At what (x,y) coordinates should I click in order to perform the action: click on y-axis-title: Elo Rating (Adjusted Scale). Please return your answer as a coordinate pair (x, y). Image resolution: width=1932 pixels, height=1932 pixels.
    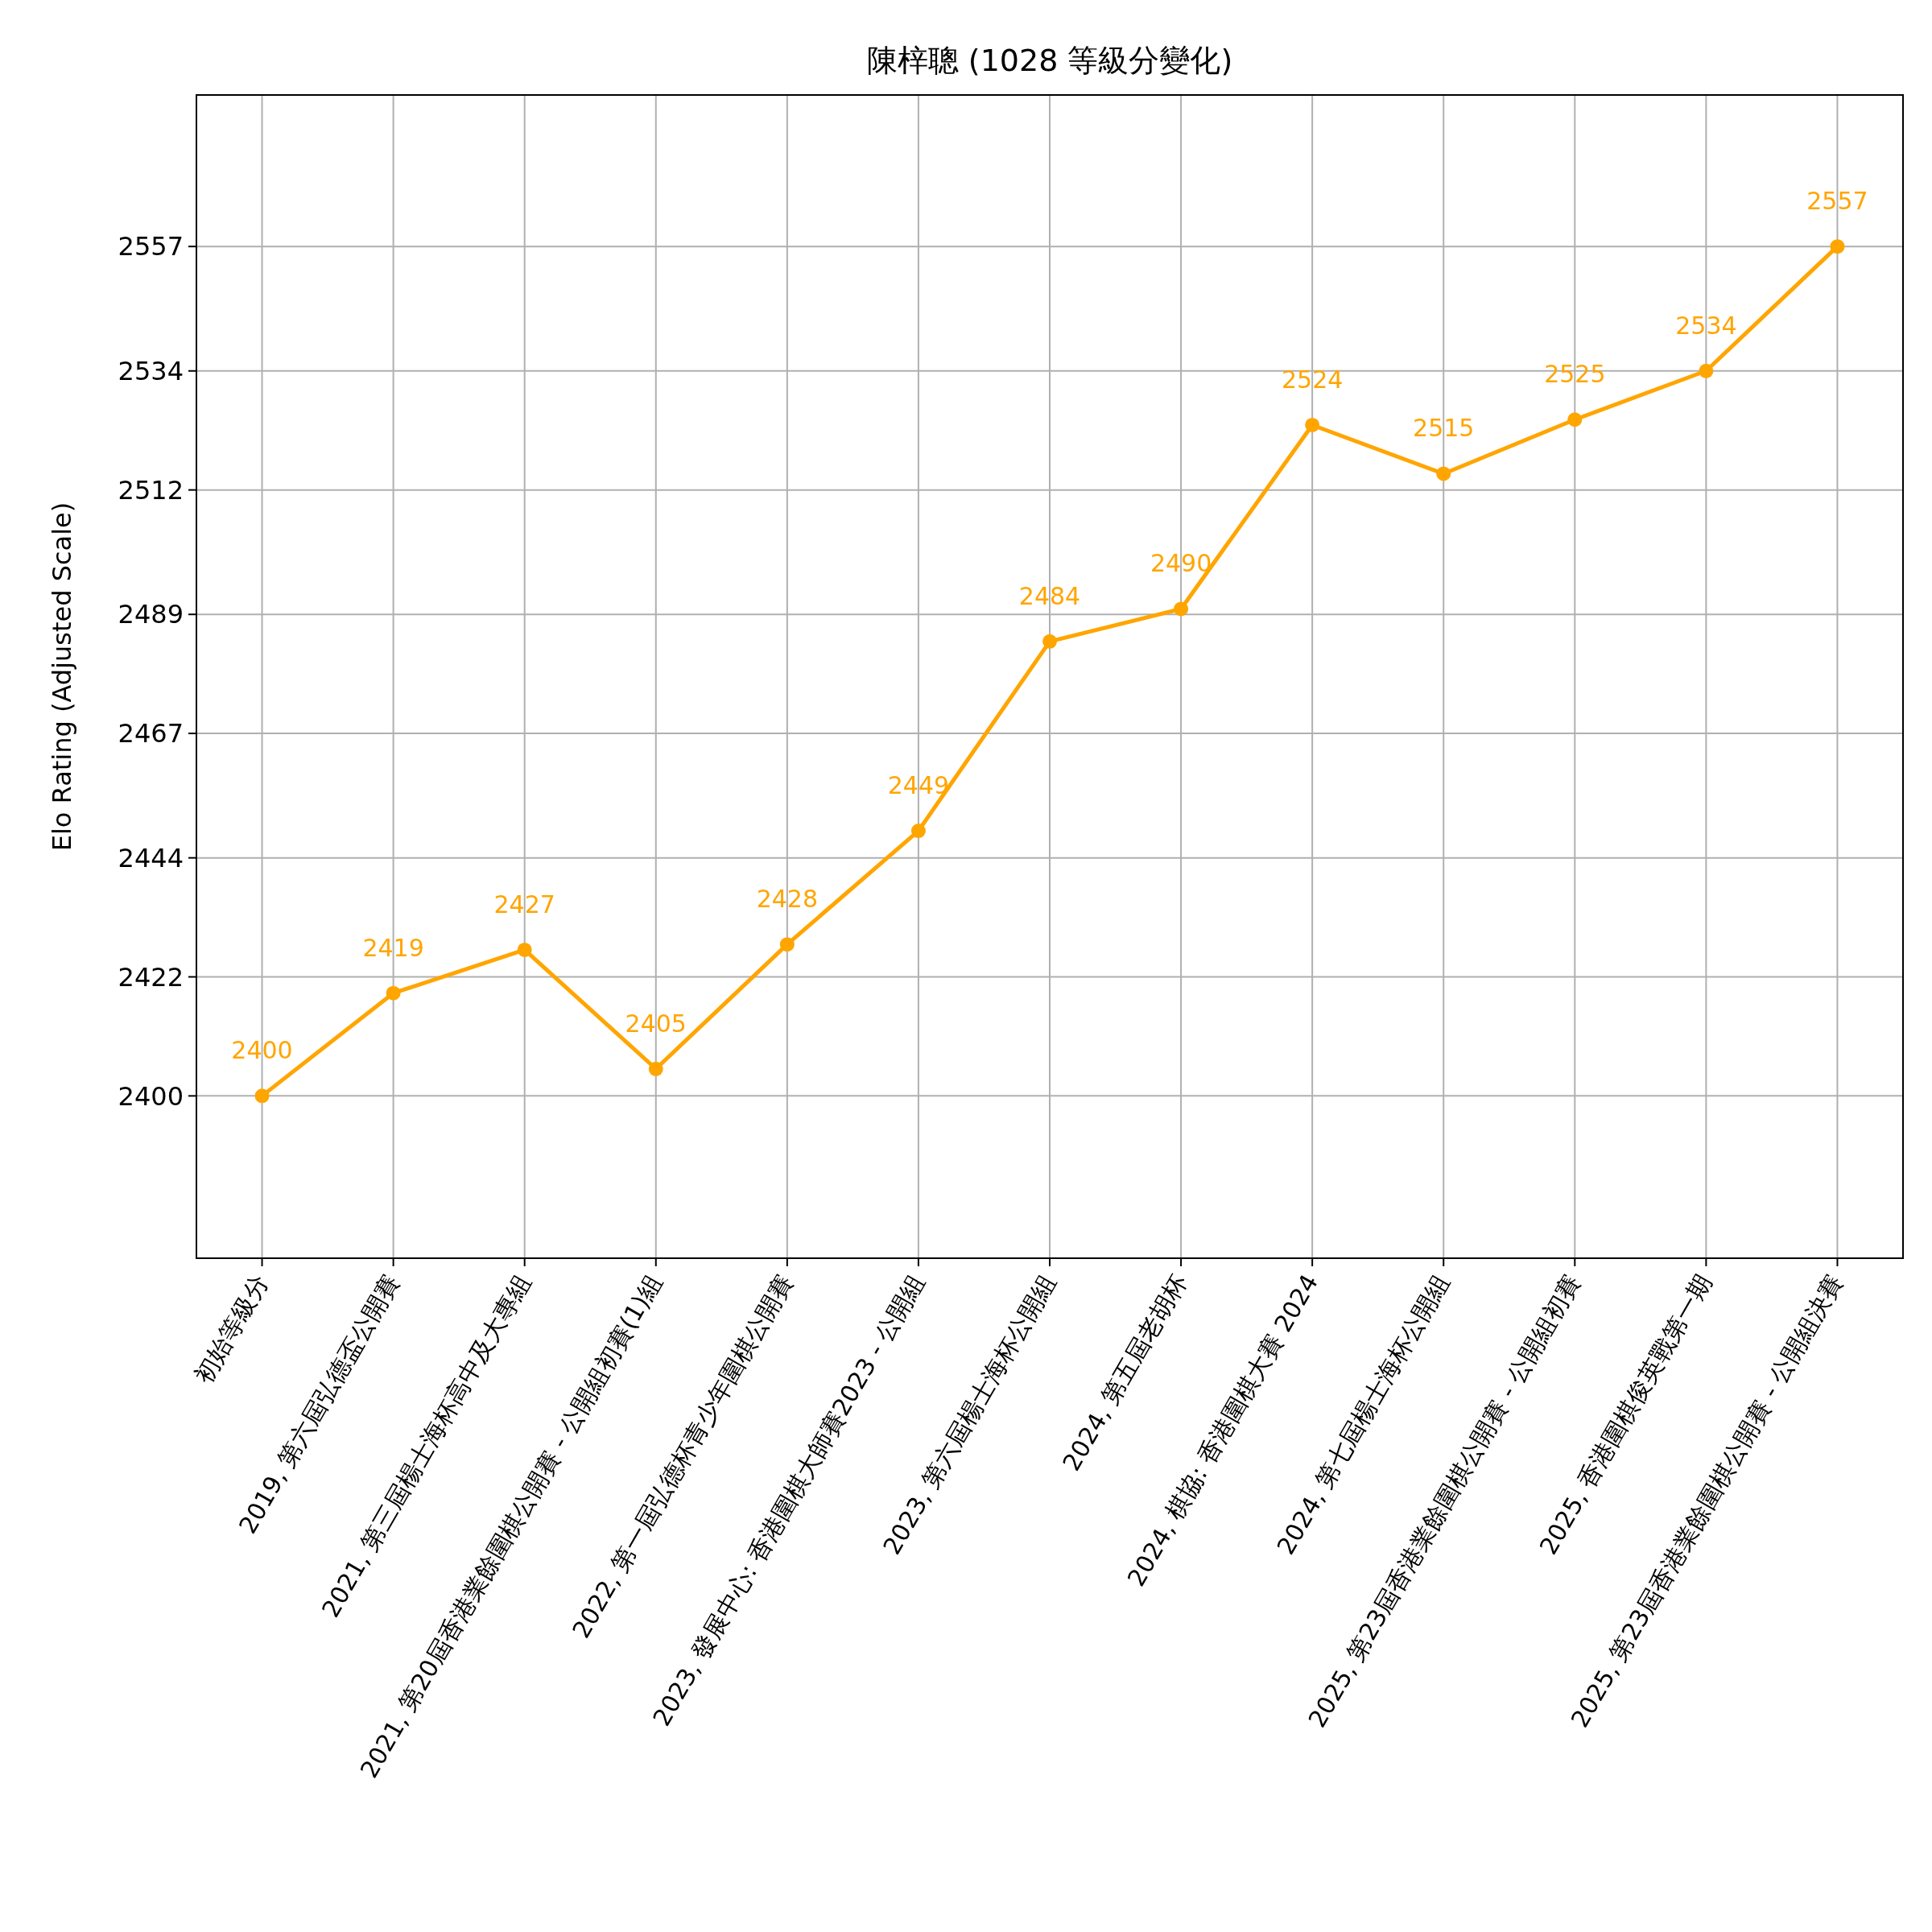
    Looking at the image, I should click on (62, 677).